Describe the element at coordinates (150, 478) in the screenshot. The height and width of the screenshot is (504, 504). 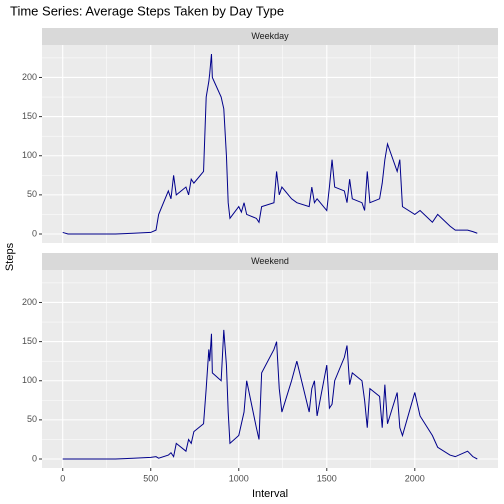
I see `x-tick-label: 500` at that location.